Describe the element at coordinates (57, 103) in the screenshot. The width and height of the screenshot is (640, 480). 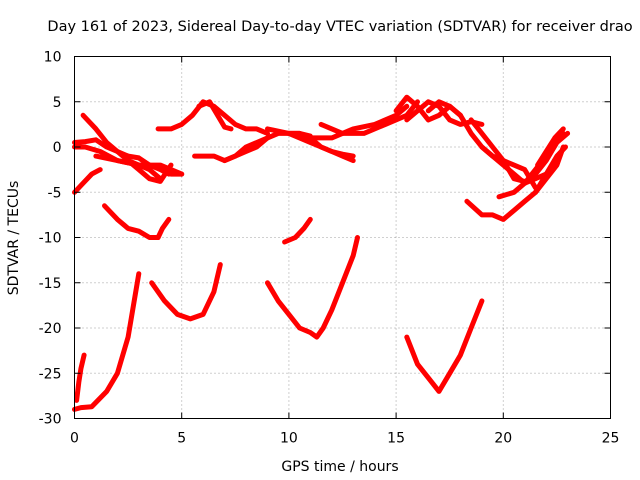
I see `y-tick-label: 5` at that location.